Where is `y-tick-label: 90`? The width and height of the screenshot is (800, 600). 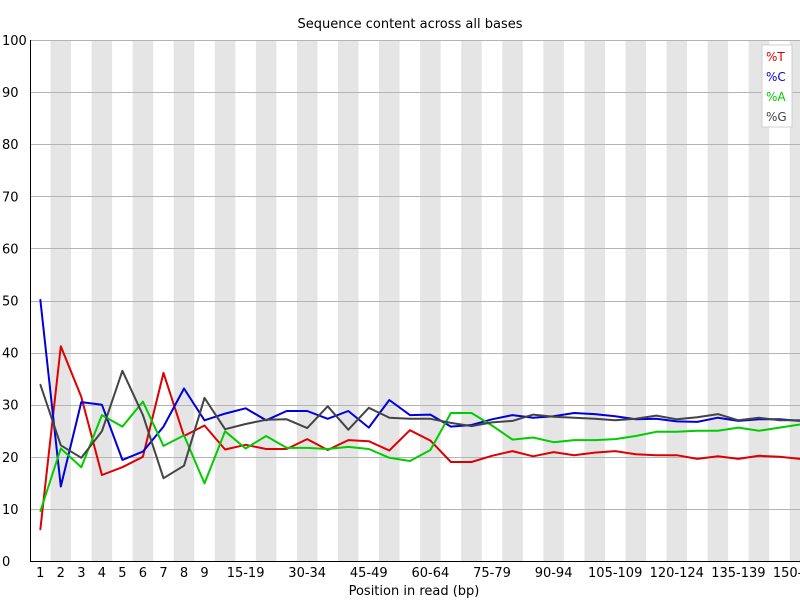 y-tick-label: 90 is located at coordinates (10, 93).